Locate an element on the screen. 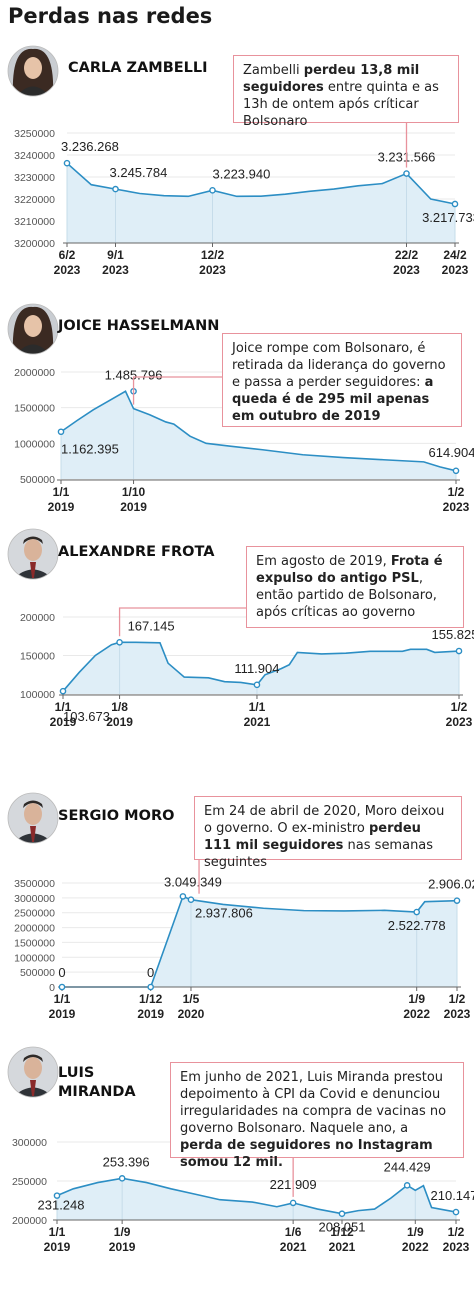 The height and width of the screenshot is (1308, 474). data-label: 155.825 is located at coordinates (453, 634).